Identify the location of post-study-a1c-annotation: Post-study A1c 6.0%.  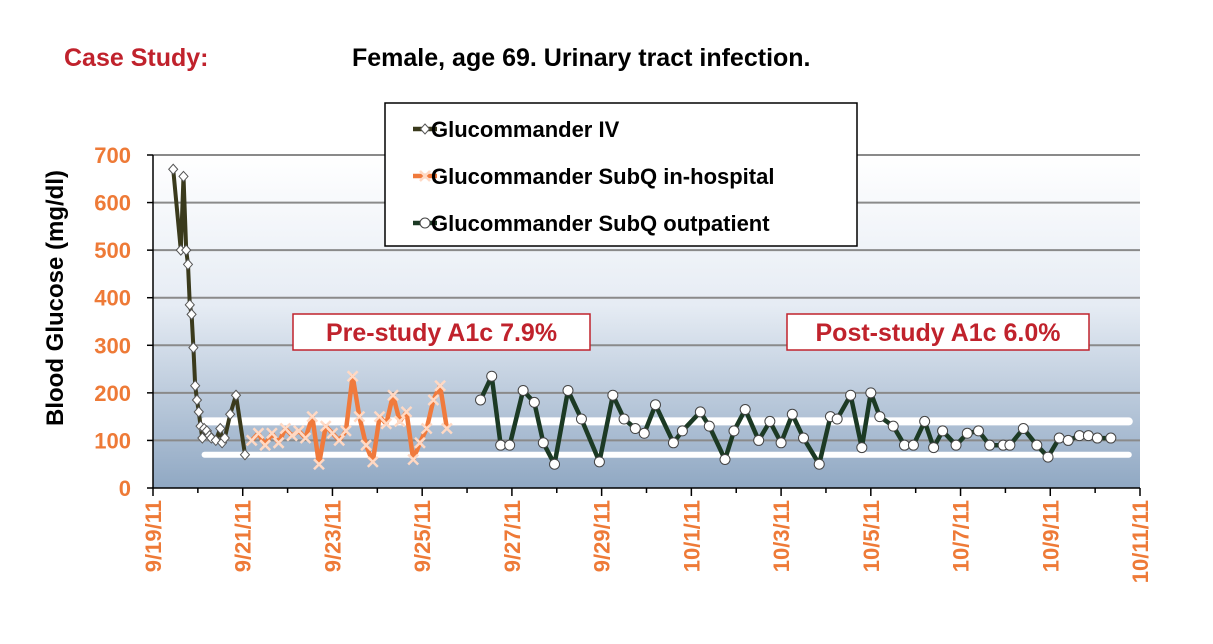
(938, 332).